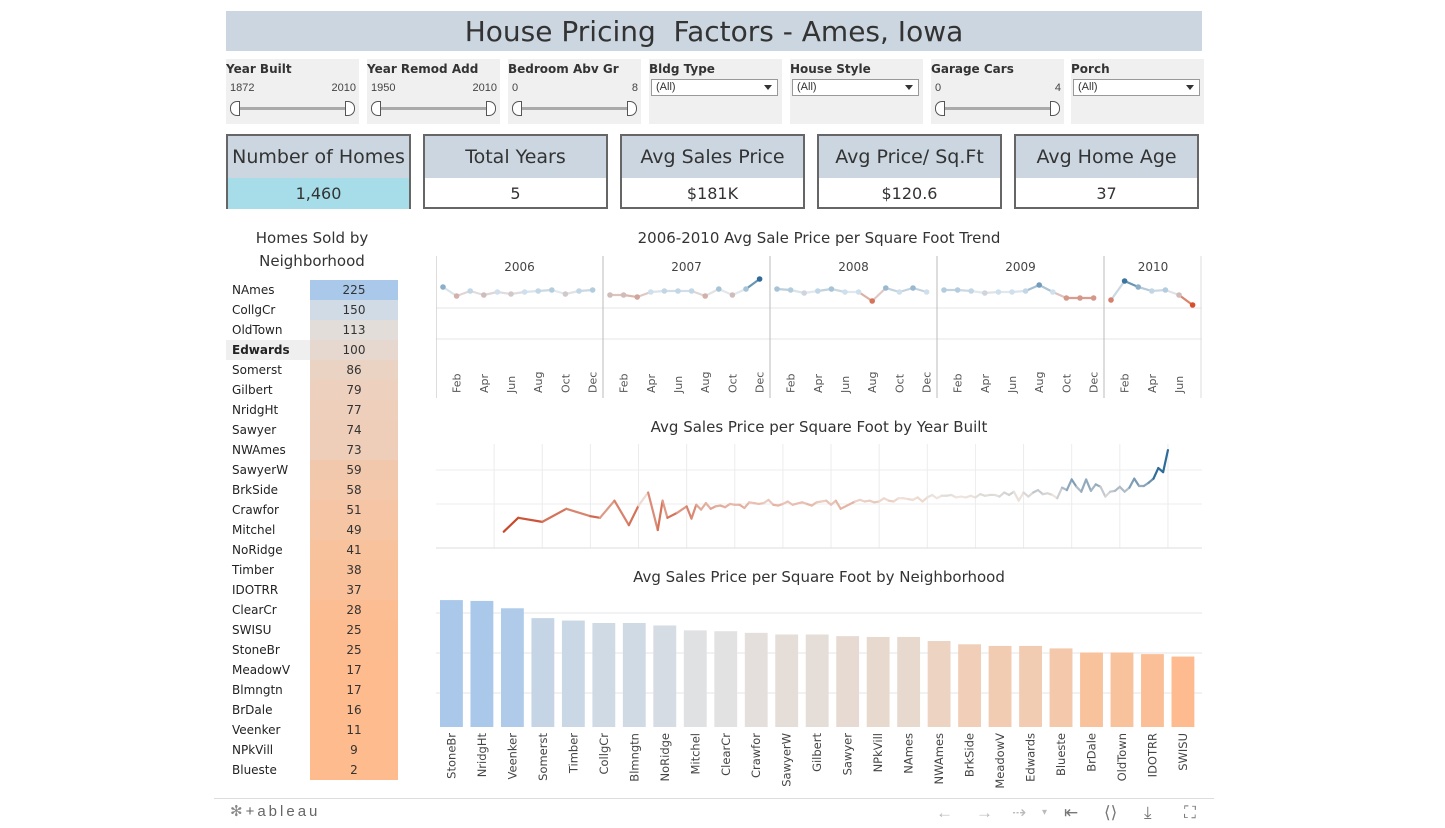 This screenshot has height=828, width=1445. Describe the element at coordinates (756, 679) in the screenshot. I see `bar-Crawfor` at that location.